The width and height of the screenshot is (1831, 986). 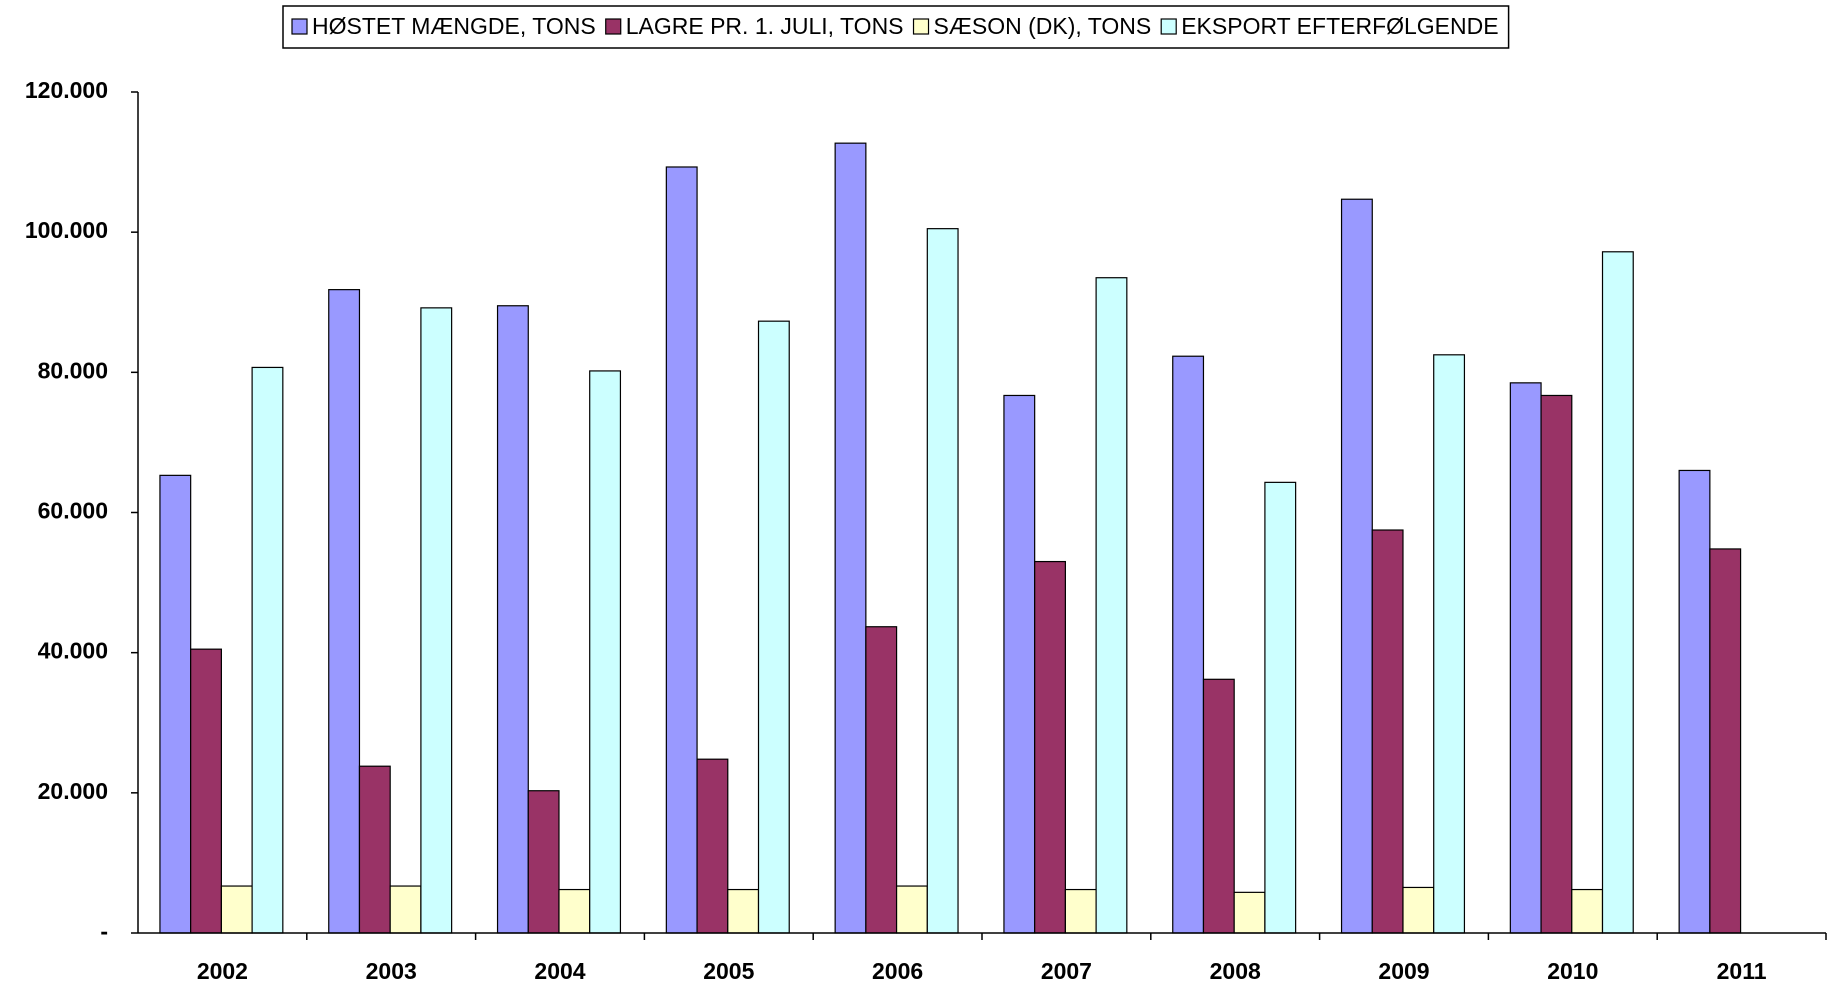 I want to click on y-tick-label: 20.000, so click(x=73, y=791).